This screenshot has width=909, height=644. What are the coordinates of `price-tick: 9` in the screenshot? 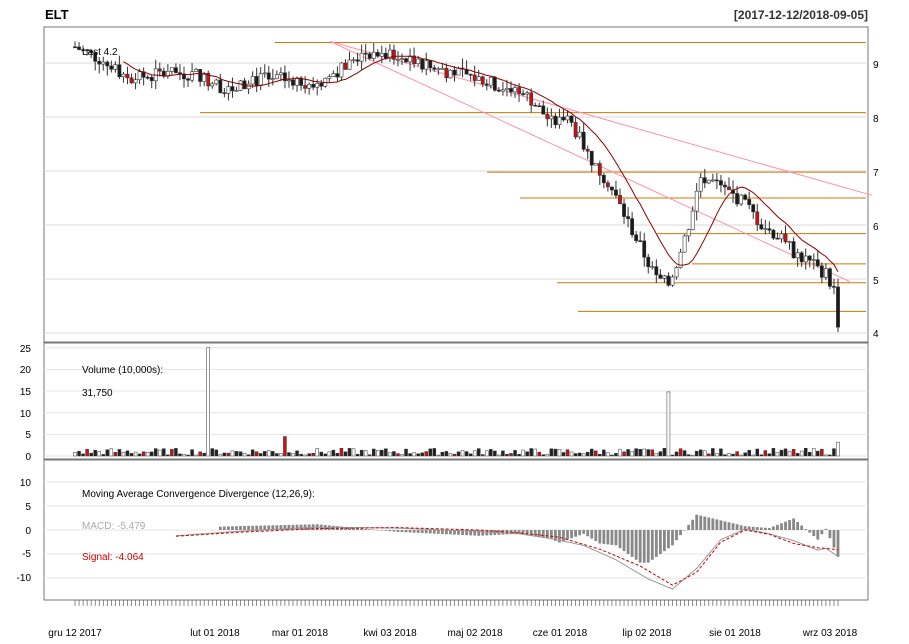 It's located at (876, 65).